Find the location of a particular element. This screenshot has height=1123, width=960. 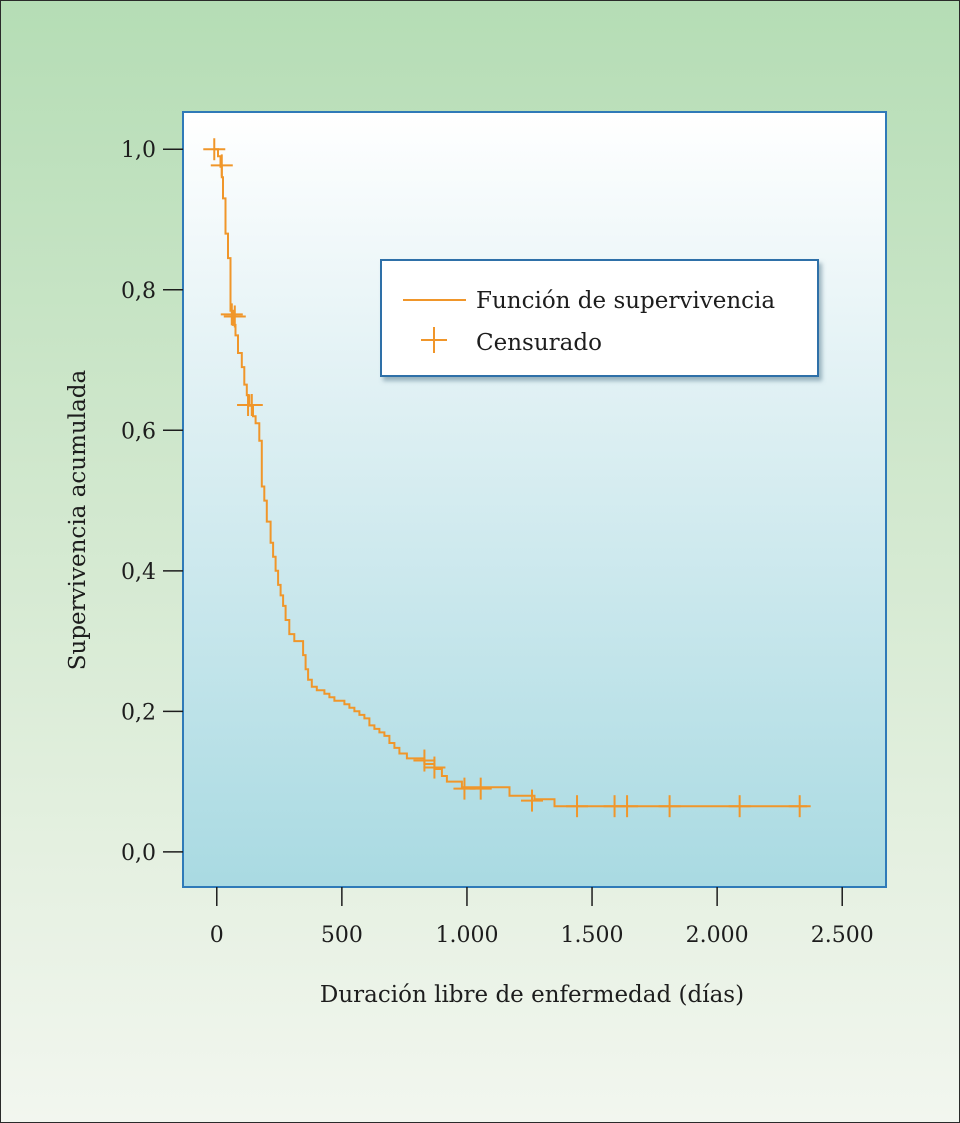

legend-box is located at coordinates (599, 318).